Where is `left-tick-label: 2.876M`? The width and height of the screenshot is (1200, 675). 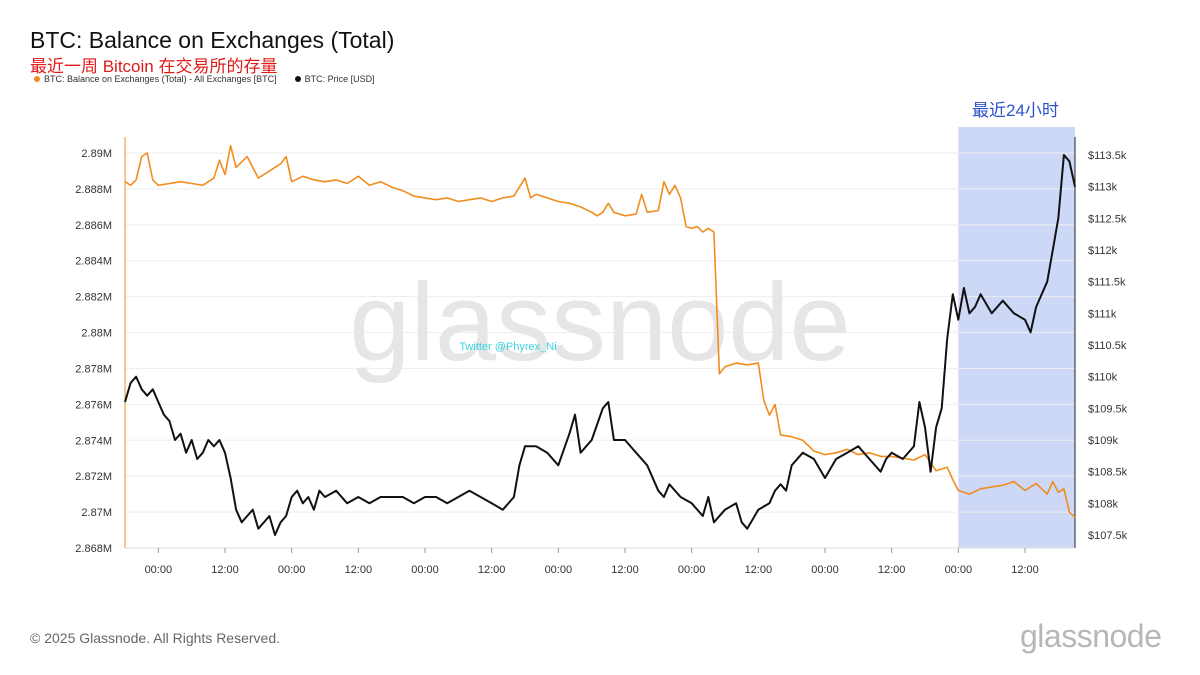 left-tick-label: 2.876M is located at coordinates (93, 405).